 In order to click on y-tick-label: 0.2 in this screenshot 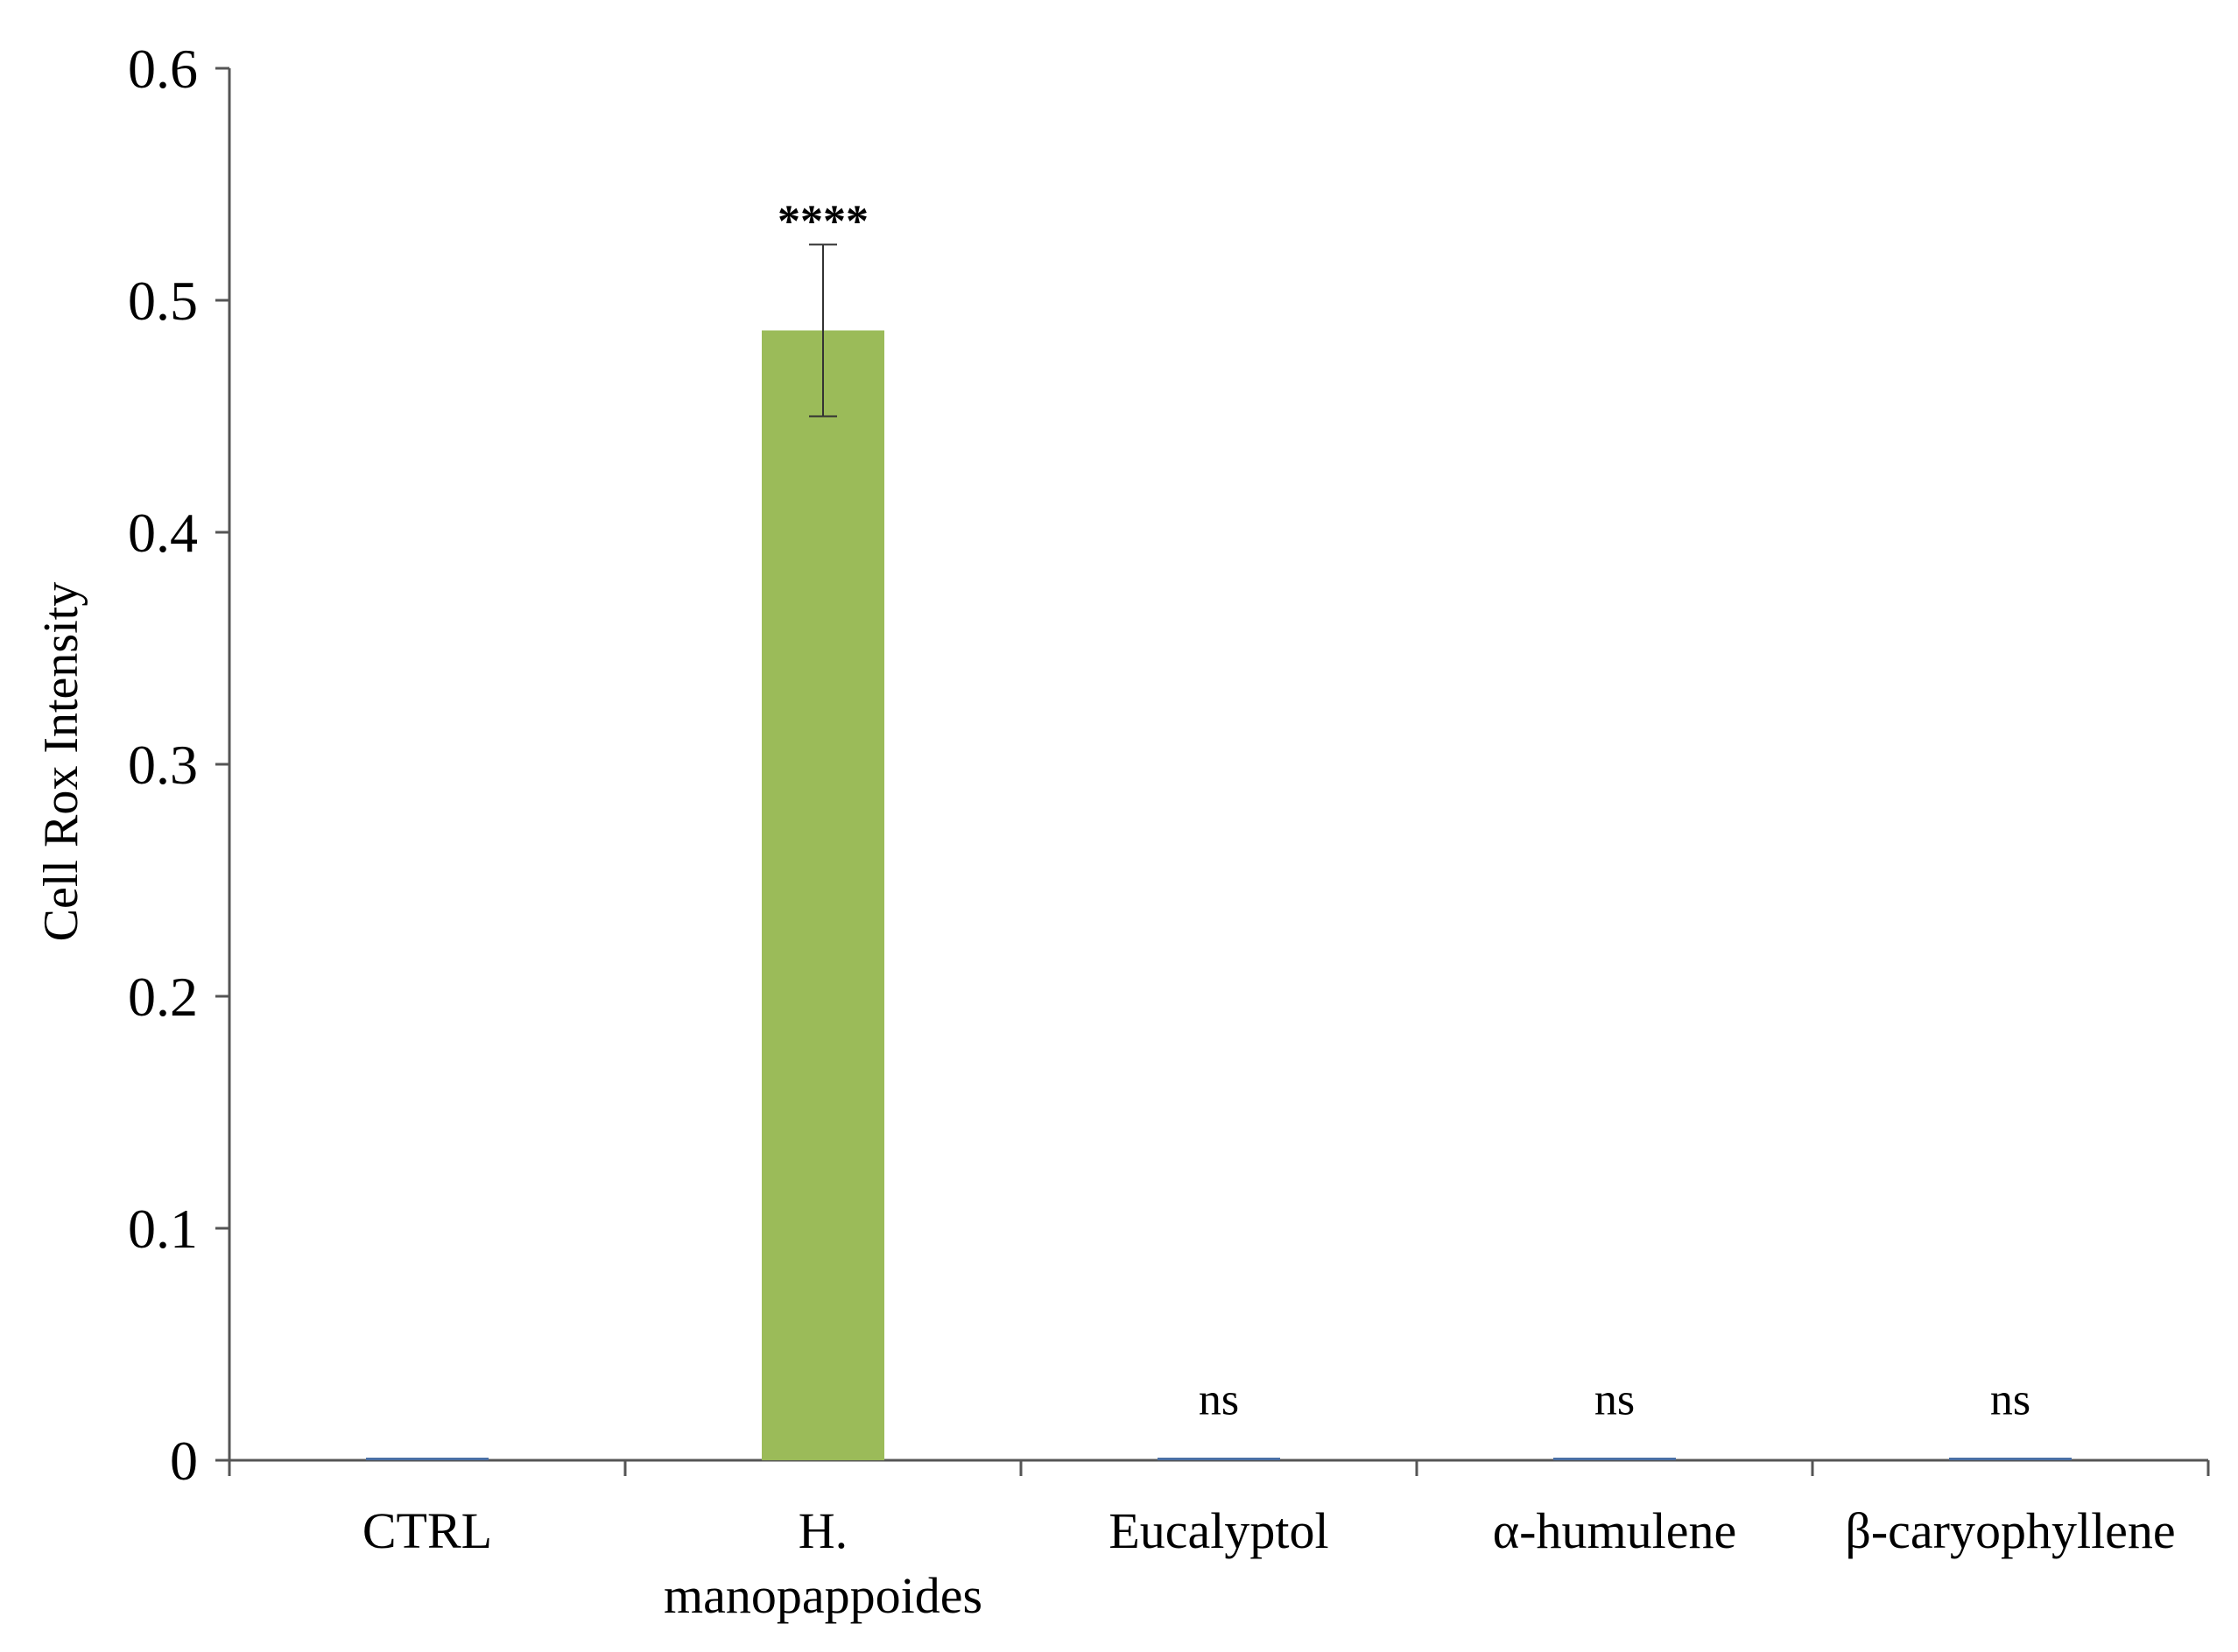, I will do `click(163, 997)`.